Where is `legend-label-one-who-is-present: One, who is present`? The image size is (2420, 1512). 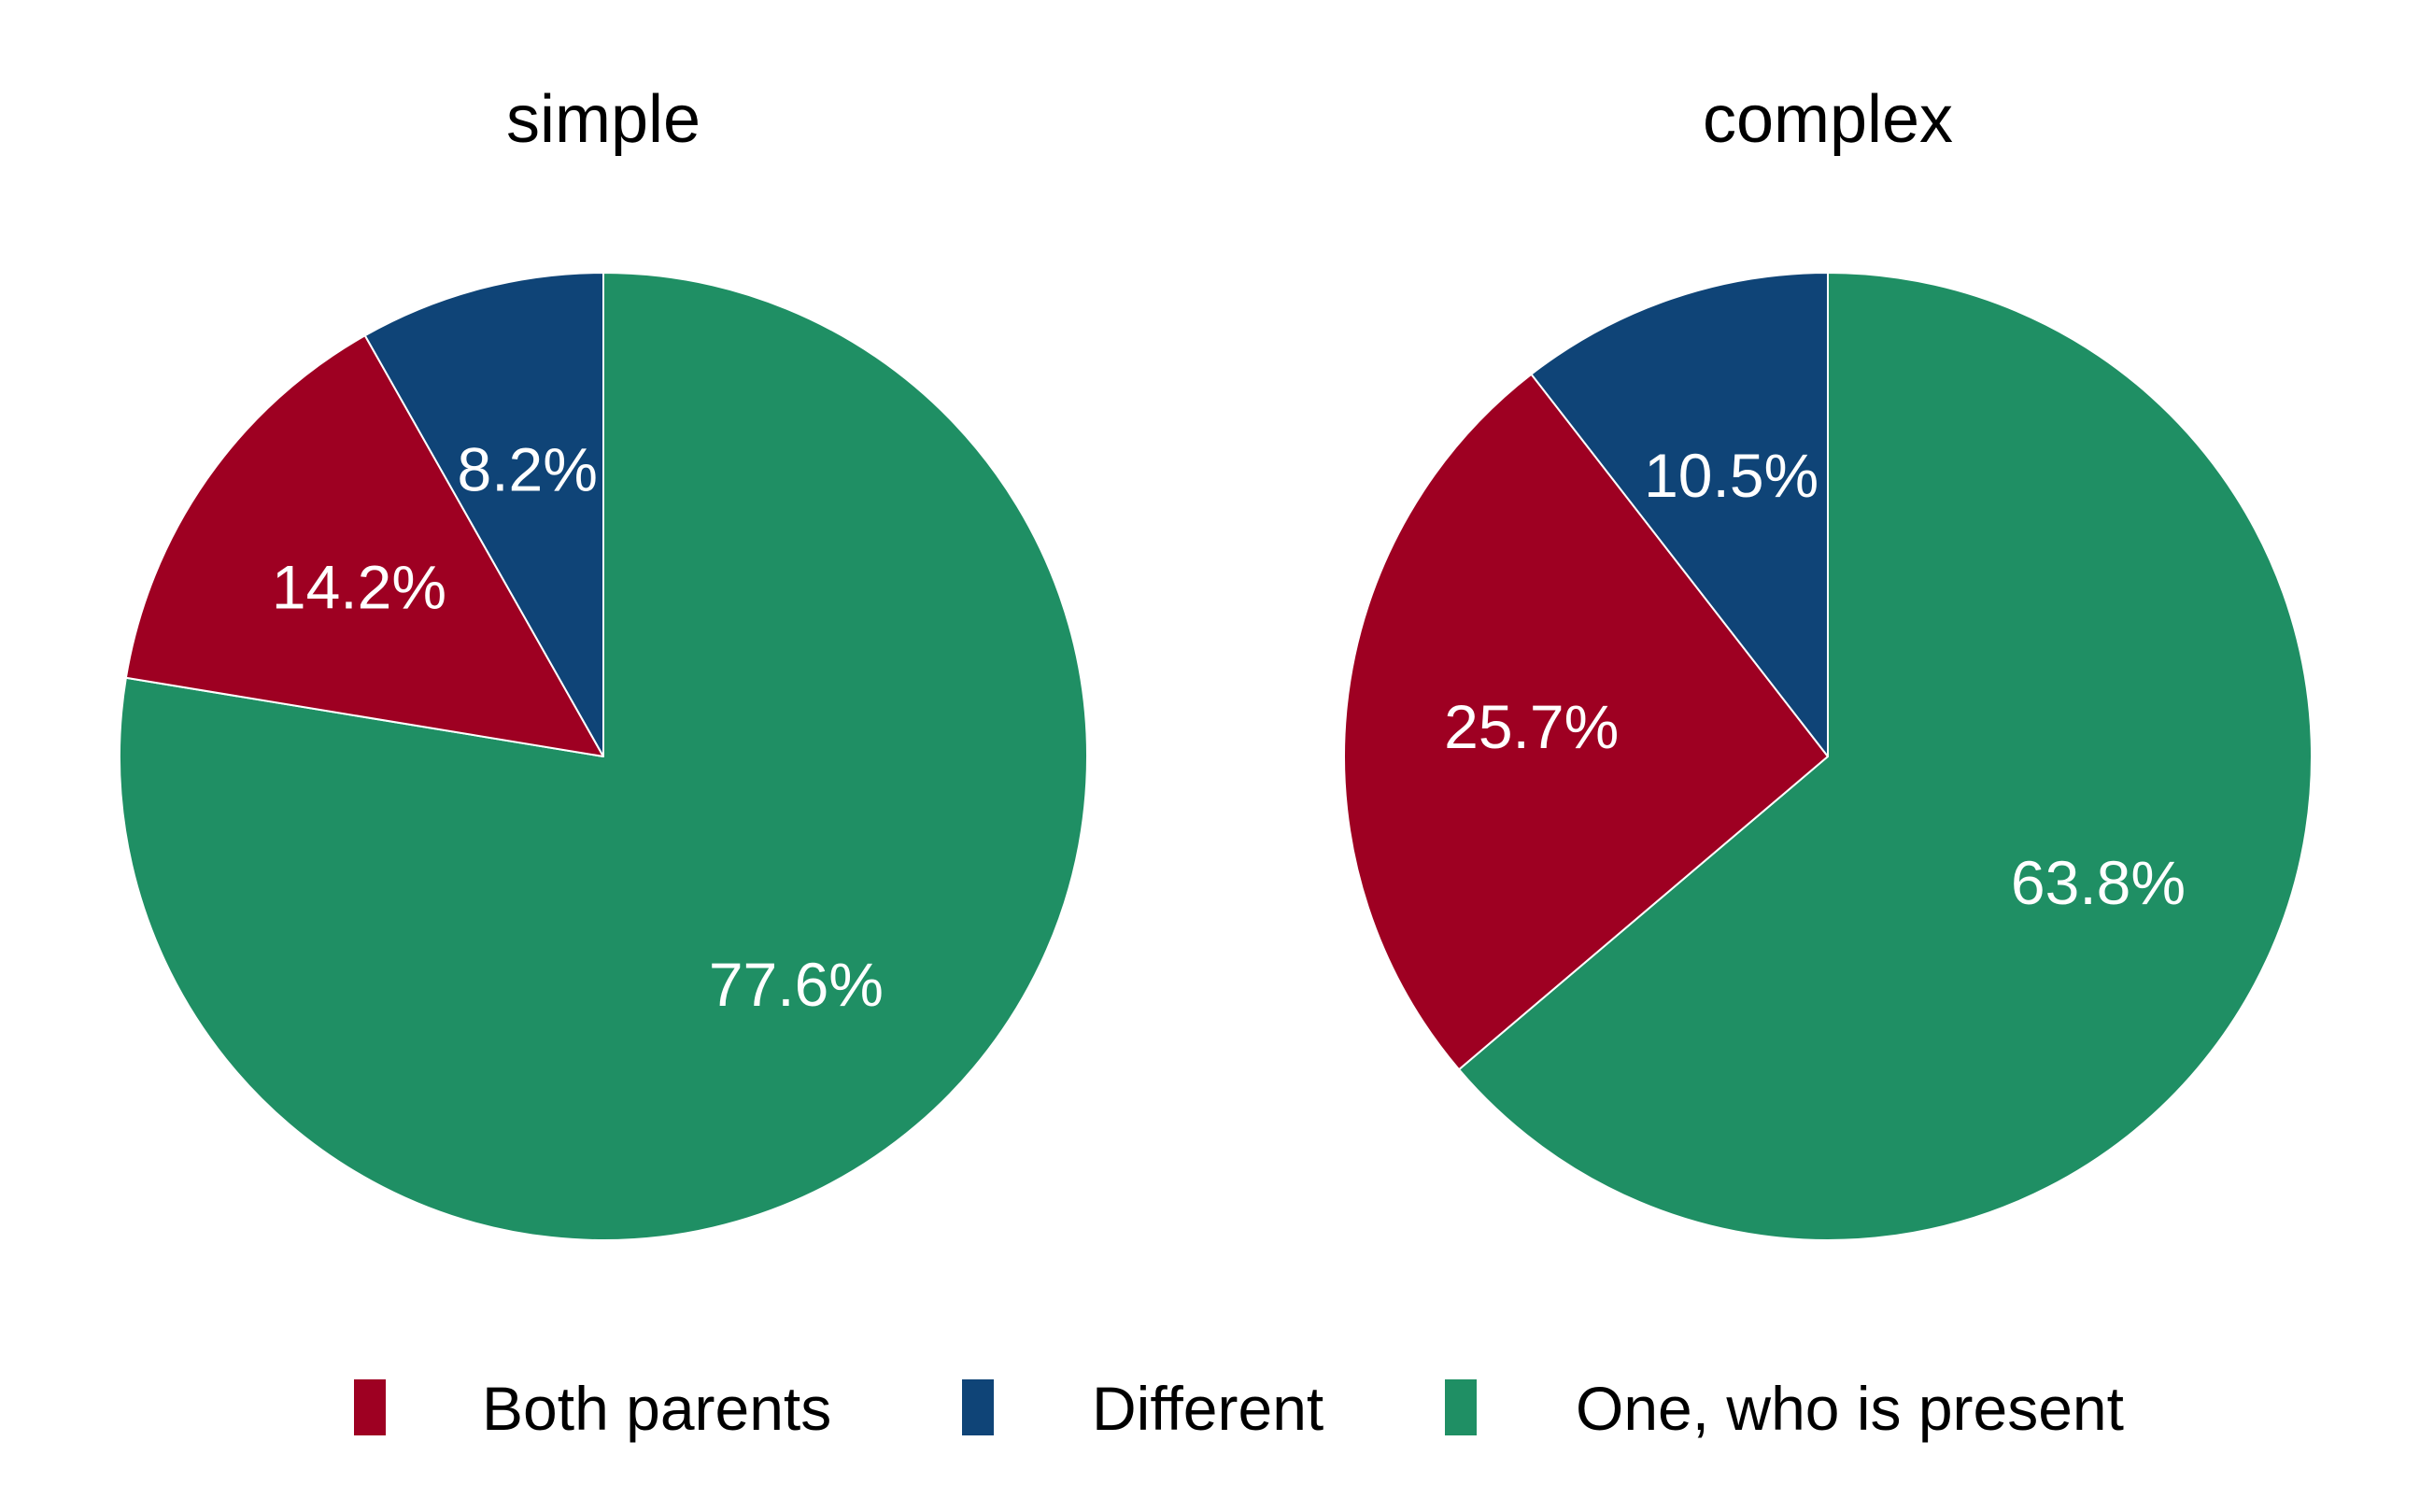 legend-label-one-who-is-present: One, who is present is located at coordinates (1850, 1409).